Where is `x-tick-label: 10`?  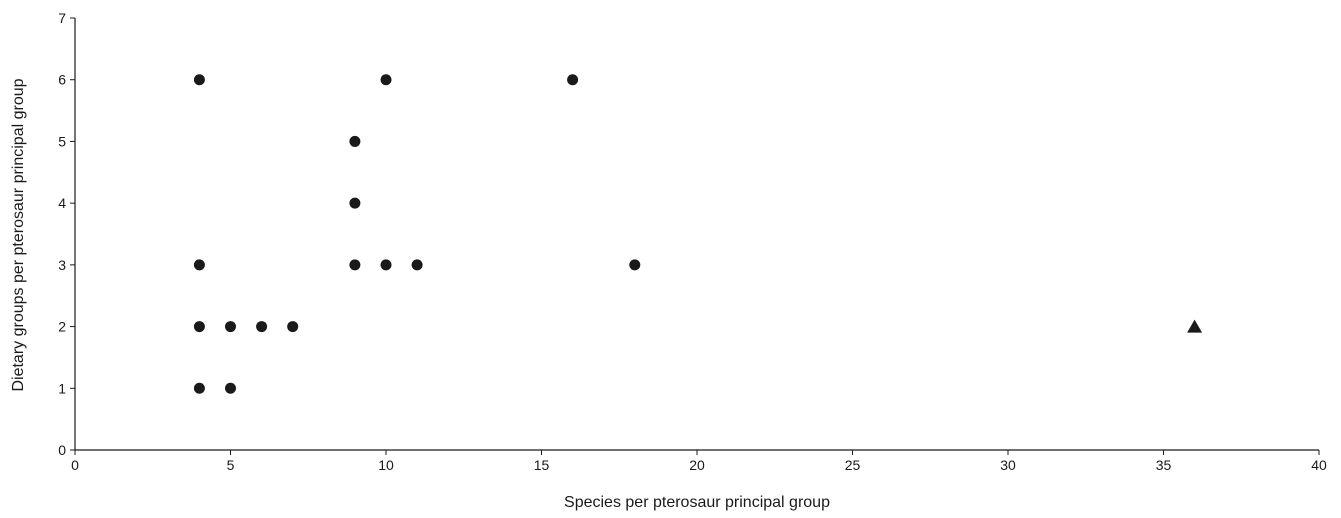
x-tick-label: 10 is located at coordinates (386, 465).